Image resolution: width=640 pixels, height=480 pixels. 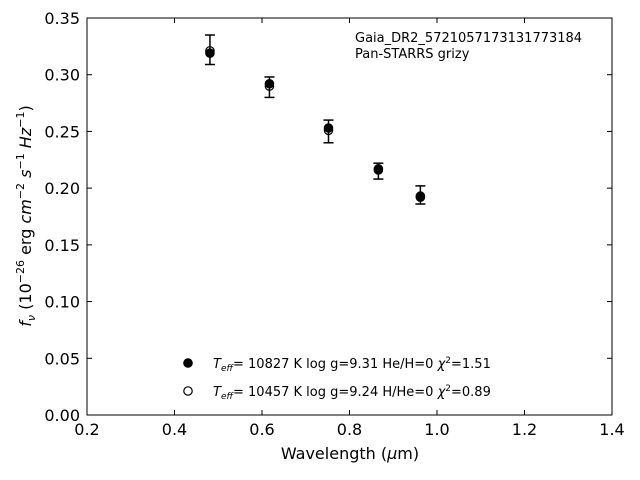 I want to click on y-tick-label: 0.10, so click(x=62, y=302).